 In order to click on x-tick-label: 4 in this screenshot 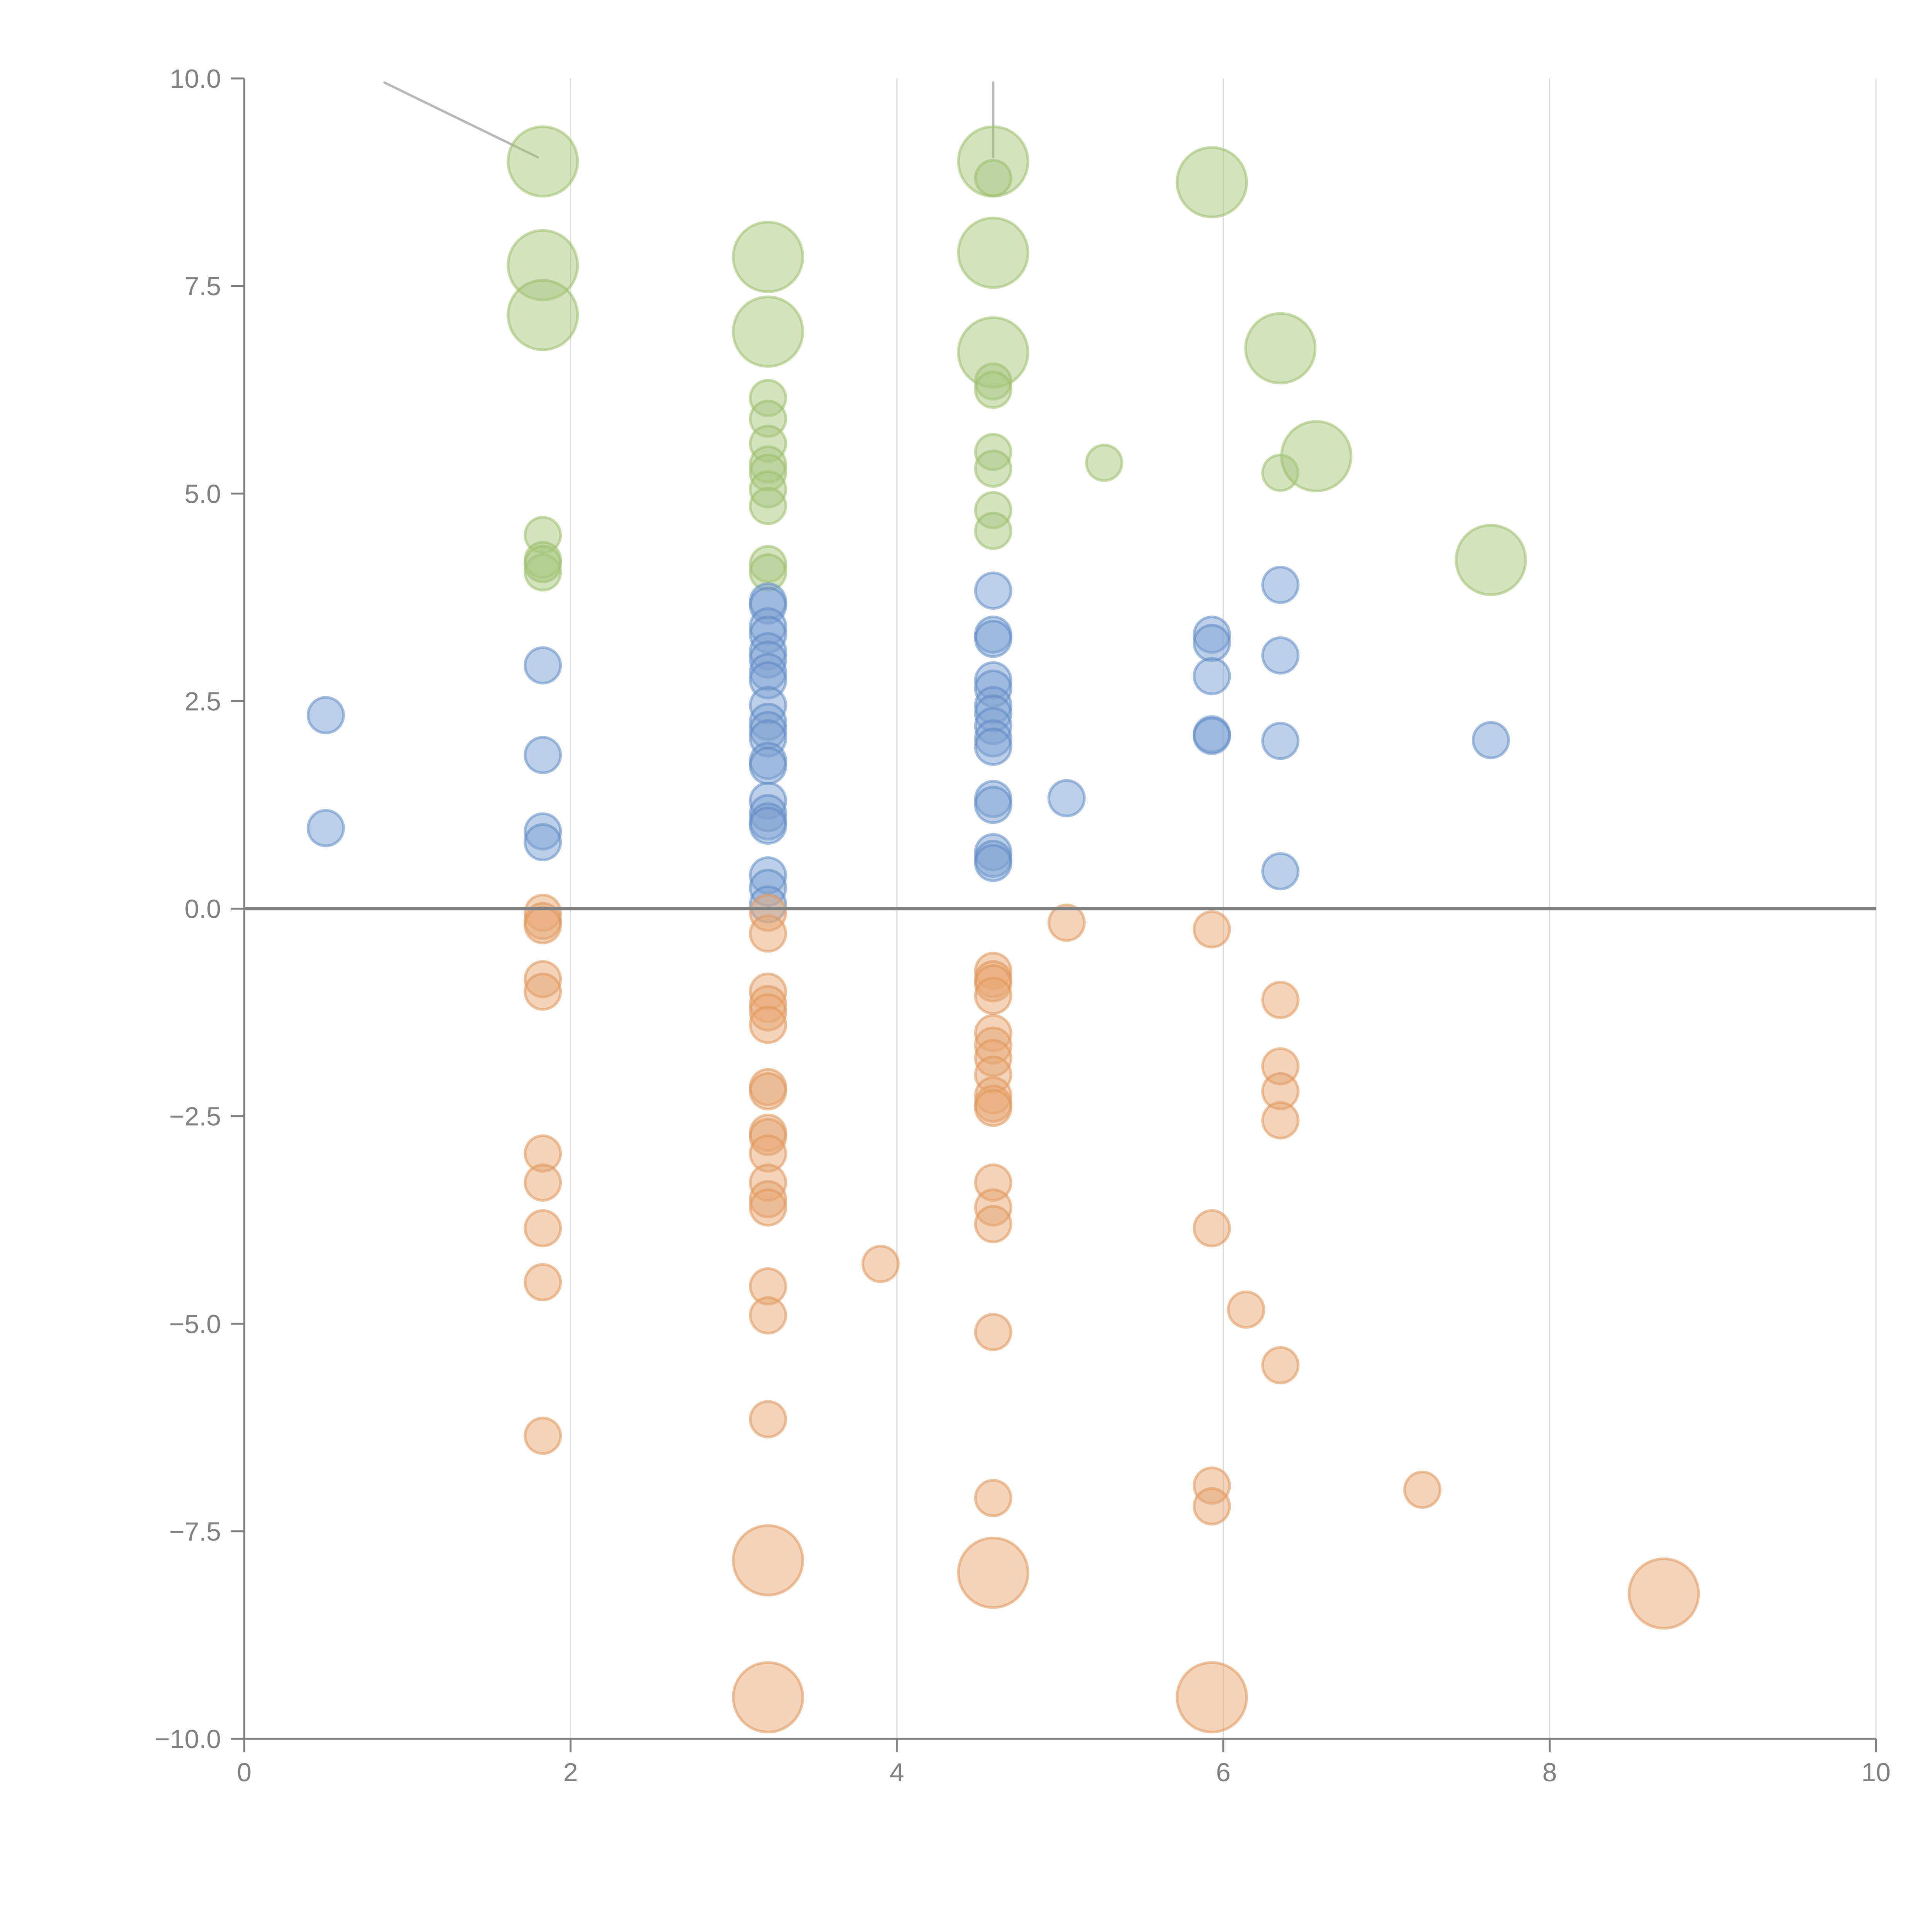, I will do `click(897, 1772)`.